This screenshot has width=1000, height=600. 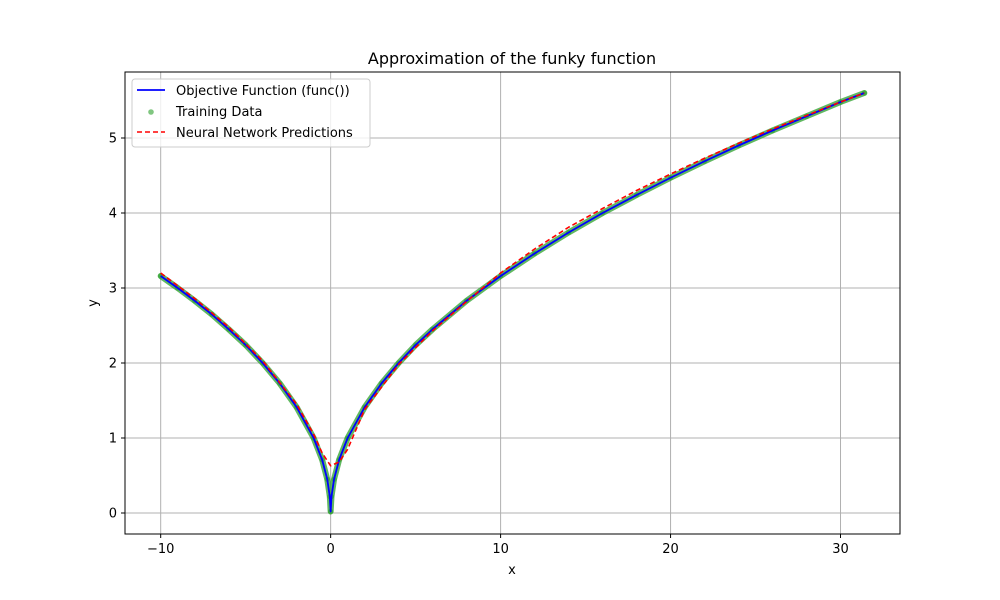 I want to click on x-tick-label: 20, so click(x=670, y=549).